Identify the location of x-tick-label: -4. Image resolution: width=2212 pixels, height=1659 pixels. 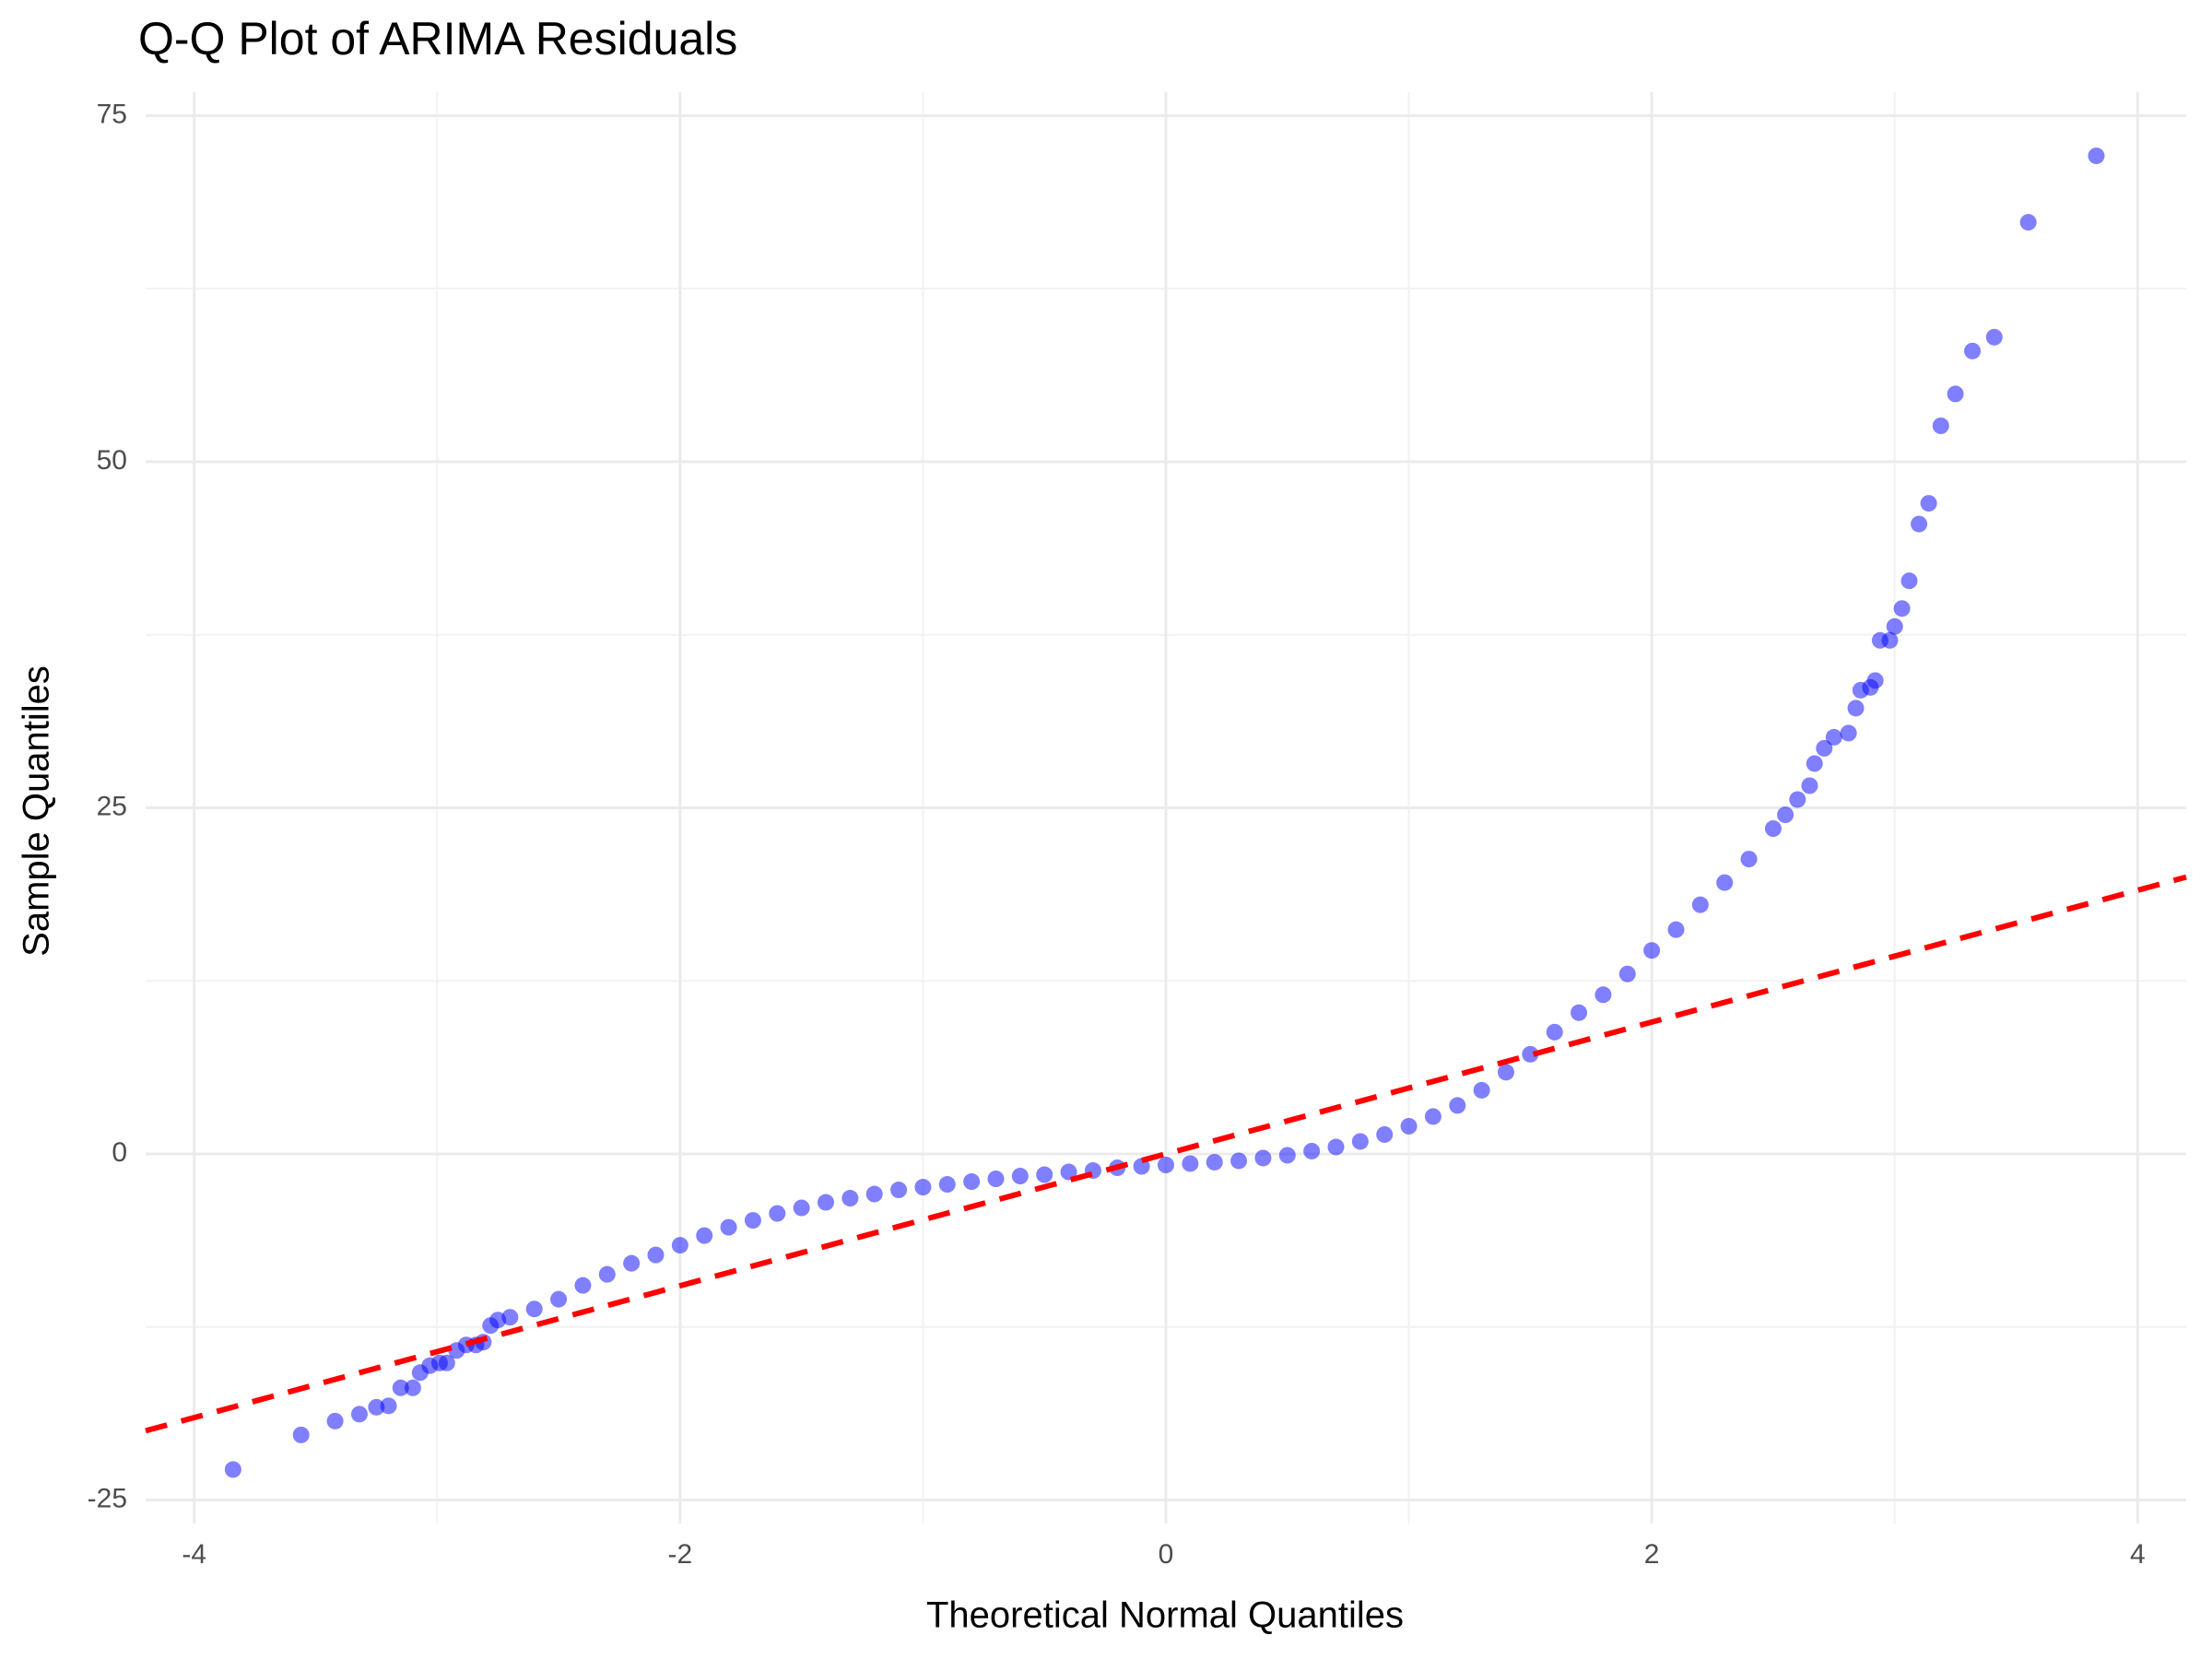
(194, 1554).